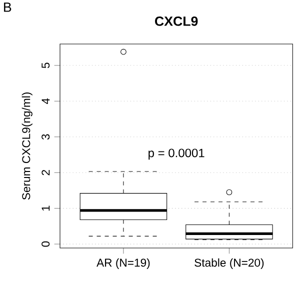 The width and height of the screenshot is (296, 281). I want to click on annotation: p = 0.0001, so click(176, 154).